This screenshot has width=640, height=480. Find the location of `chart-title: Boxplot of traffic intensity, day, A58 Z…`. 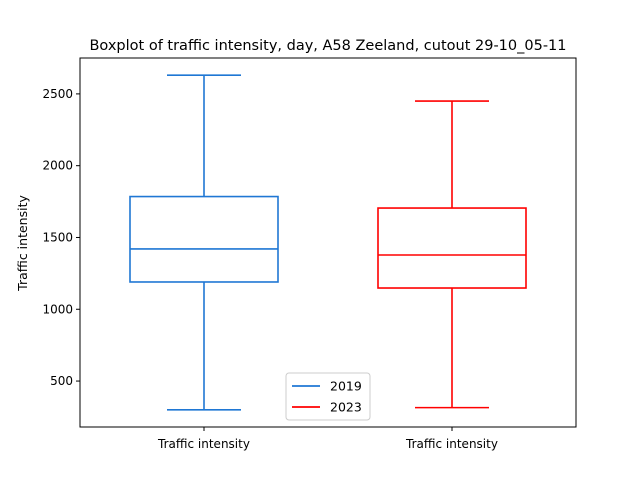

chart-title: Boxplot of traffic intensity, day, A58 Z… is located at coordinates (327, 46).